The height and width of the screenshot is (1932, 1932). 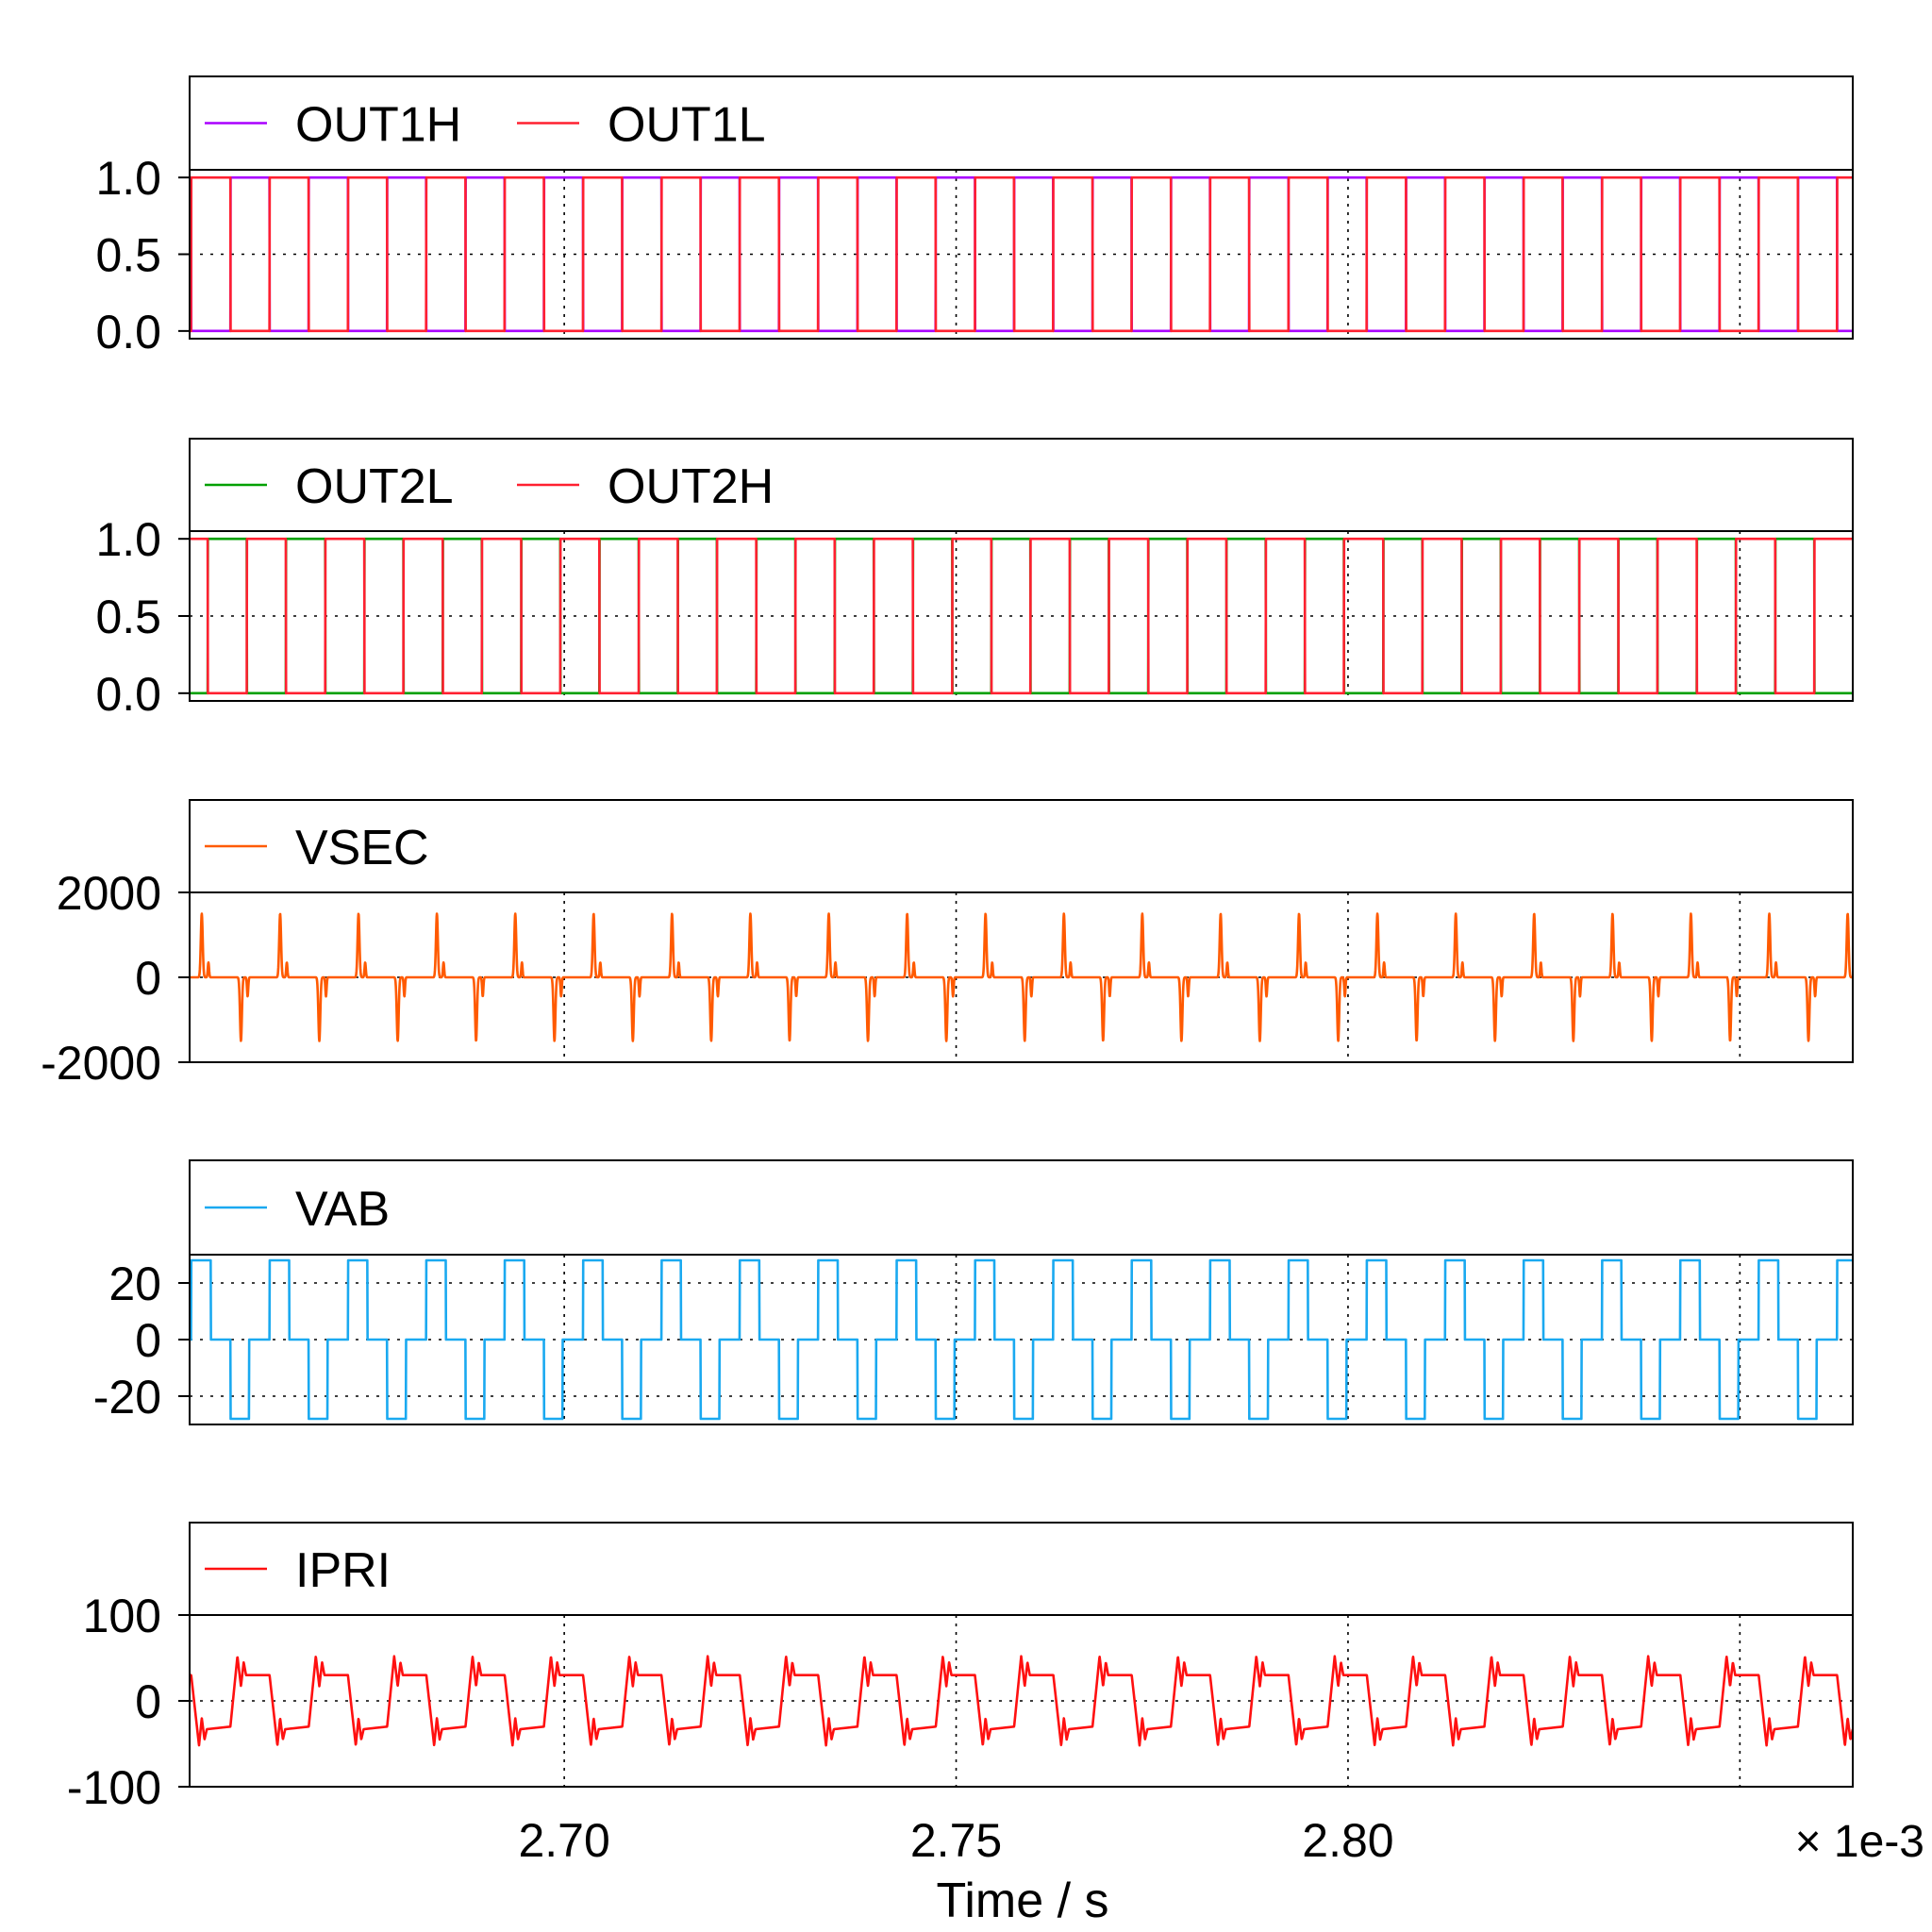 What do you see at coordinates (1021, 1339) in the screenshot?
I see `series-line-vab` at bounding box center [1021, 1339].